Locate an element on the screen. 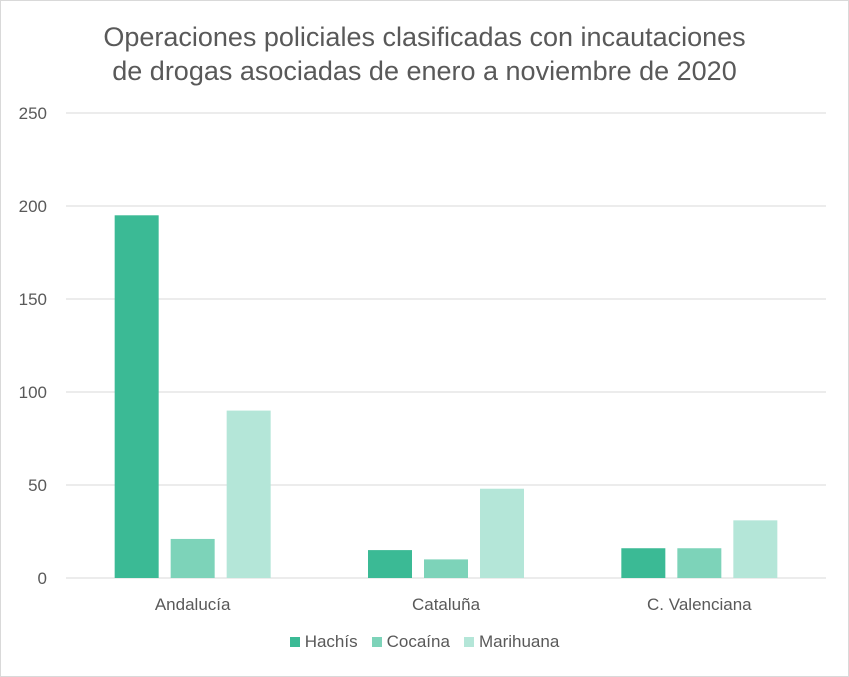 This screenshot has height=677, width=849. legend: Hachís Cocaína Marihuana is located at coordinates (424, 642).